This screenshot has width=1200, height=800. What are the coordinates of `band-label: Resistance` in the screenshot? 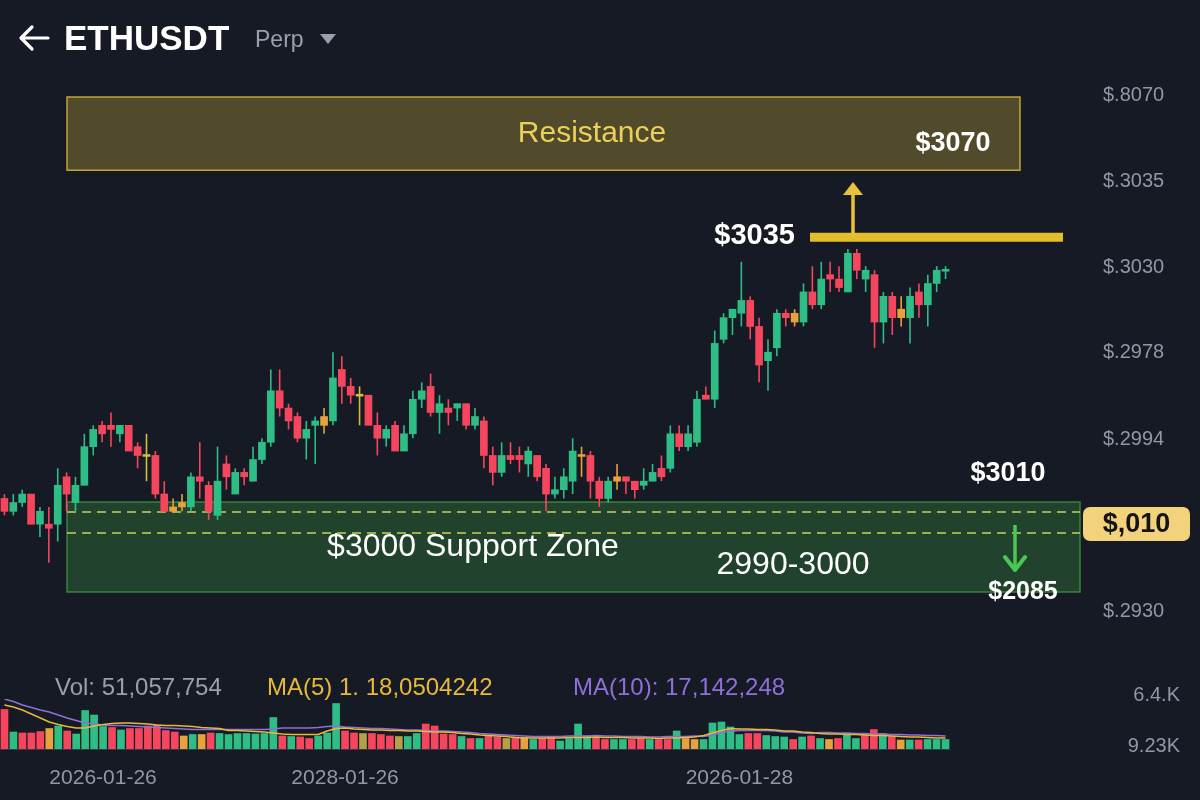 It's located at (592, 131).